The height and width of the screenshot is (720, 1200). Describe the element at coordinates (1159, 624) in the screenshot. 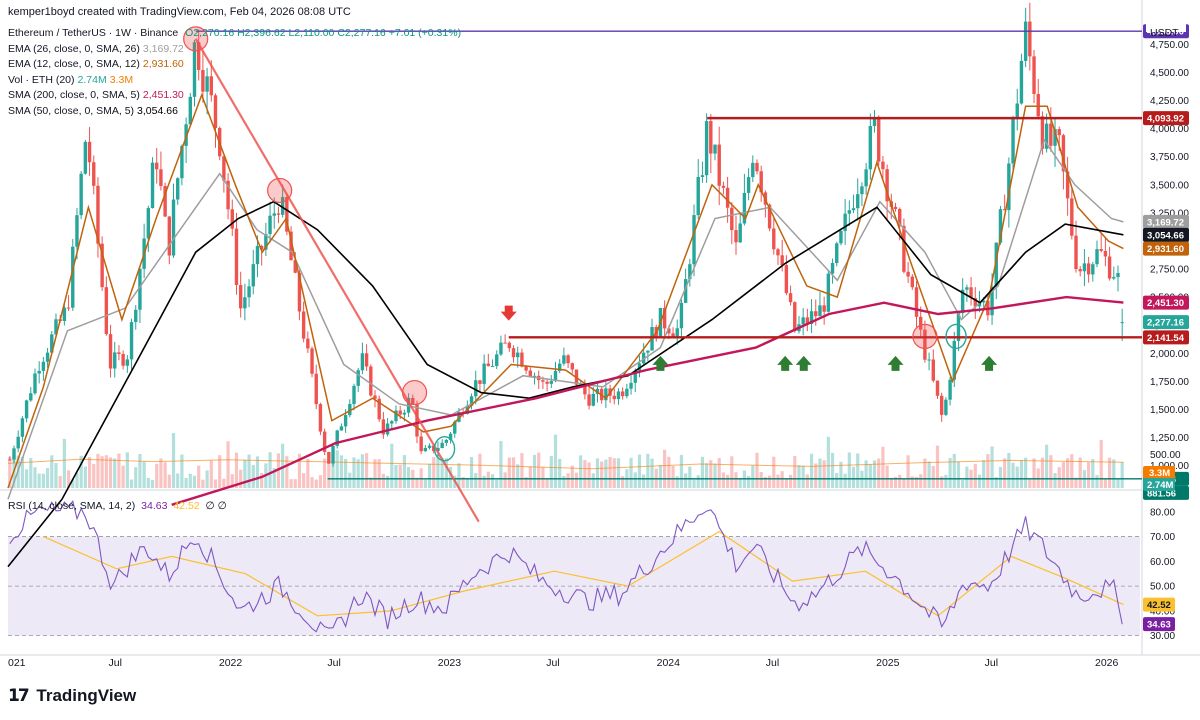

I see `rsi-tag` at that location.